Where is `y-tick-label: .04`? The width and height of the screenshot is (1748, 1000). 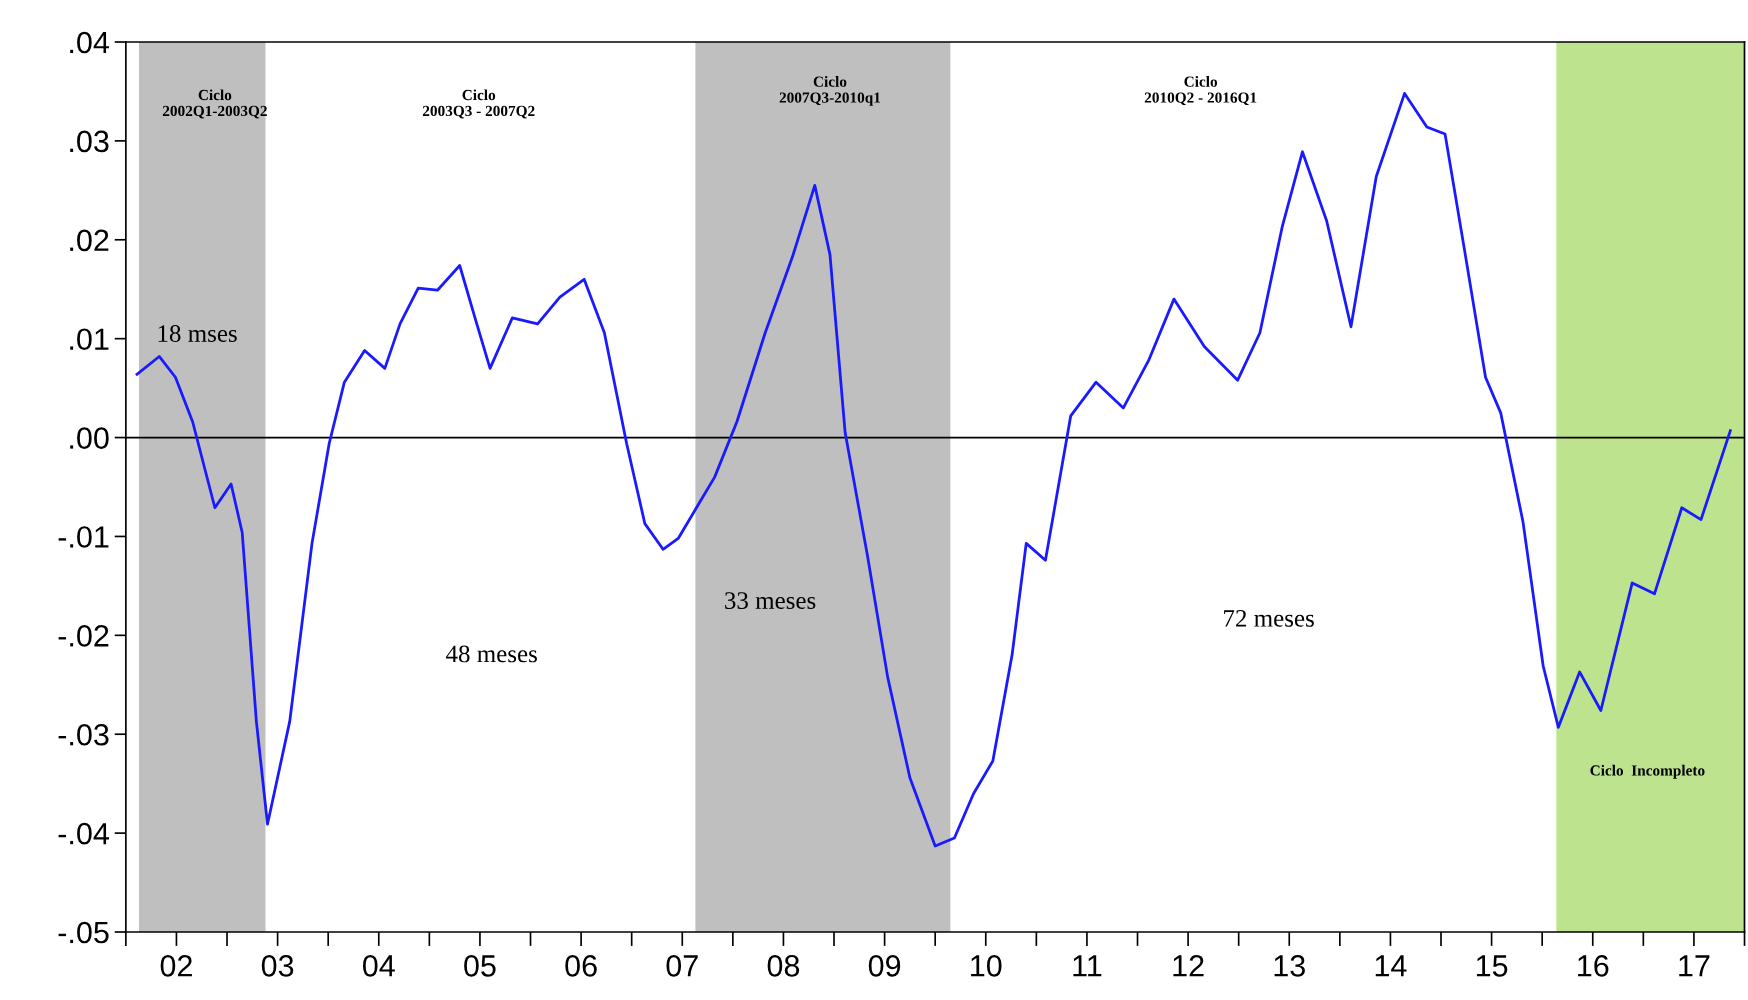
y-tick-label: .04 is located at coordinates (89, 42).